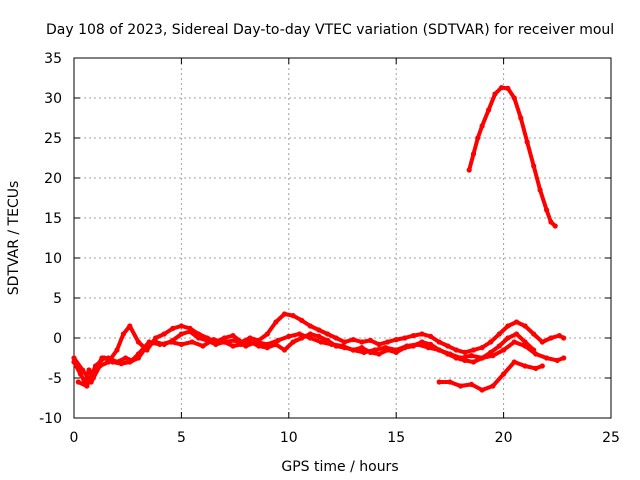 This screenshot has height=480, width=640. I want to click on y-tick-label: 15, so click(53, 219).